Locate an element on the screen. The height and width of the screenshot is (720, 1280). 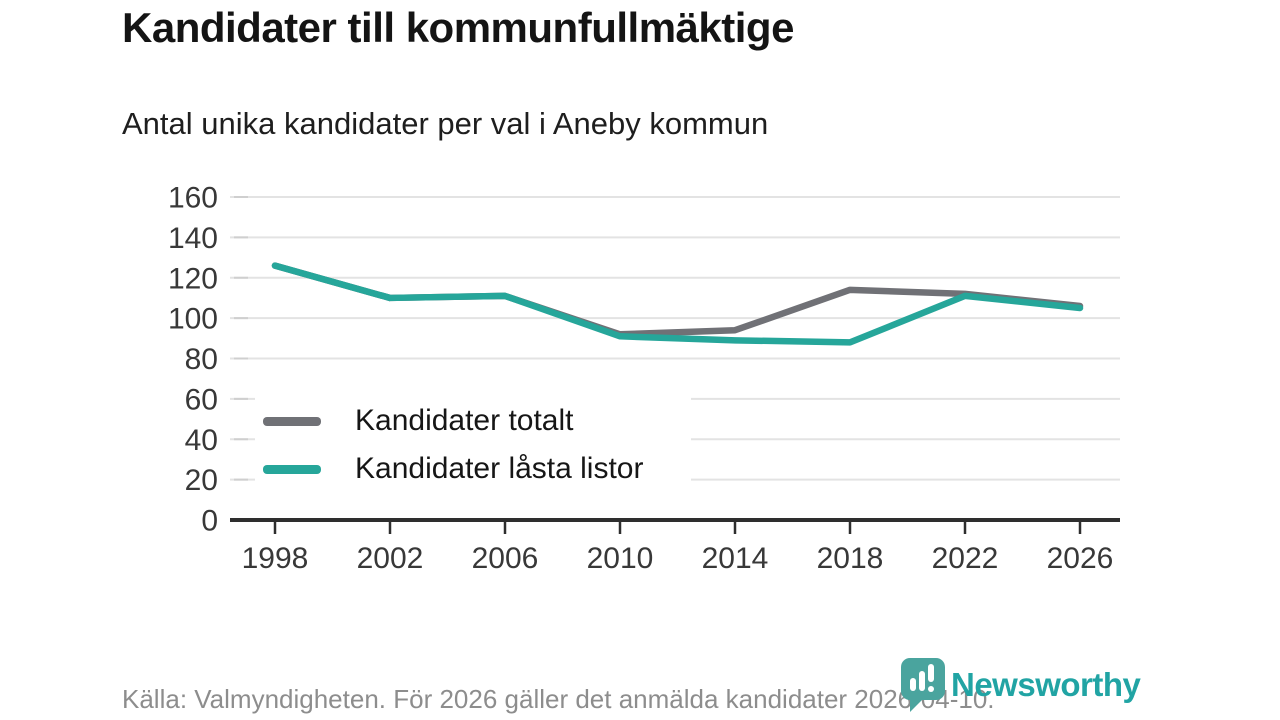
svg-text: 120 is located at coordinates (193, 278).